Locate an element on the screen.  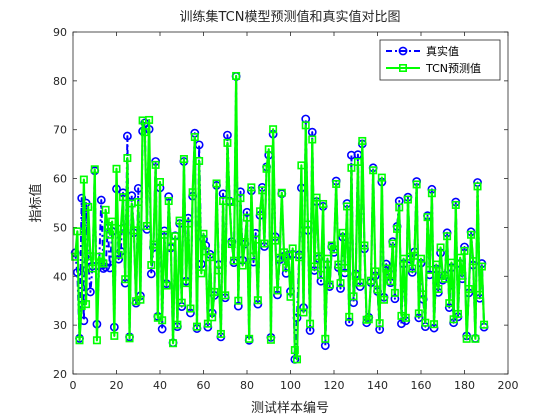
y-tick-label: 40 is located at coordinates (60, 276).